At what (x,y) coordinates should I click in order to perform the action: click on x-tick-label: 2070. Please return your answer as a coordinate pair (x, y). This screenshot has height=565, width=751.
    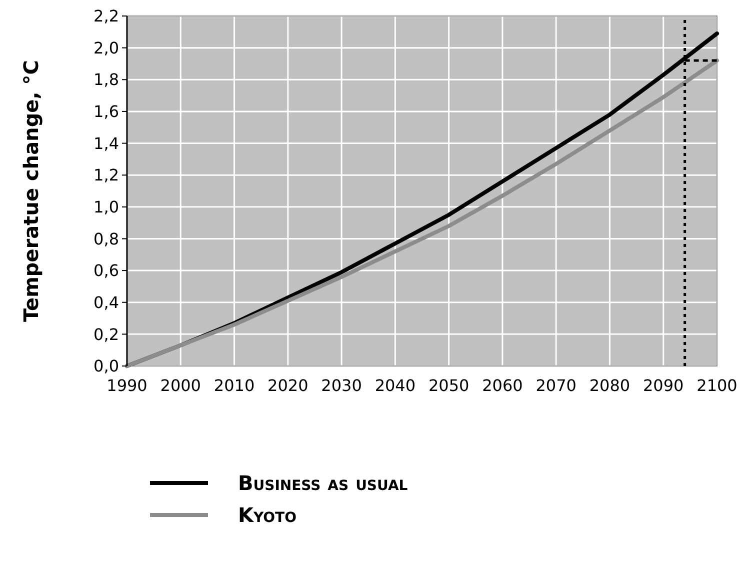
    Looking at the image, I should click on (556, 385).